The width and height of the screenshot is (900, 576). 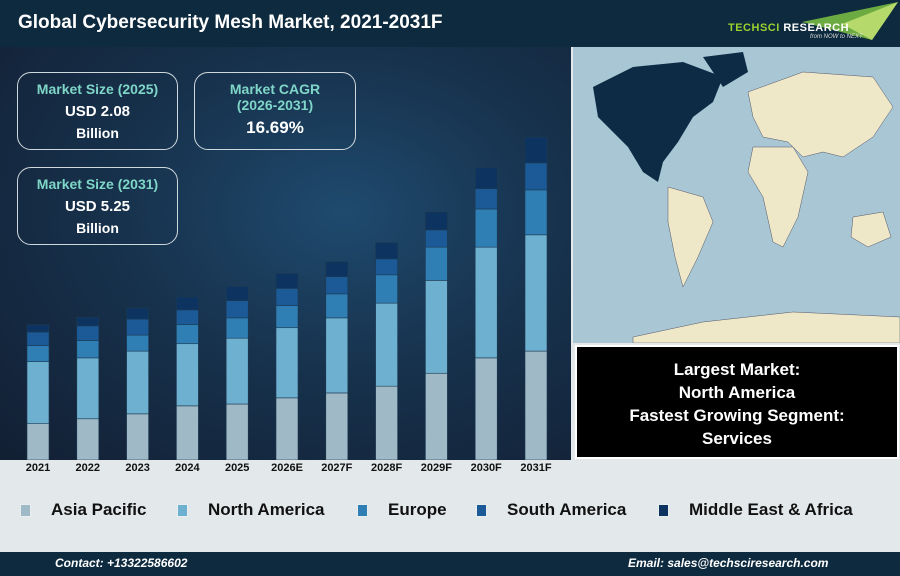 I want to click on bar-segment-north-america-2028F, so click(x=386, y=344).